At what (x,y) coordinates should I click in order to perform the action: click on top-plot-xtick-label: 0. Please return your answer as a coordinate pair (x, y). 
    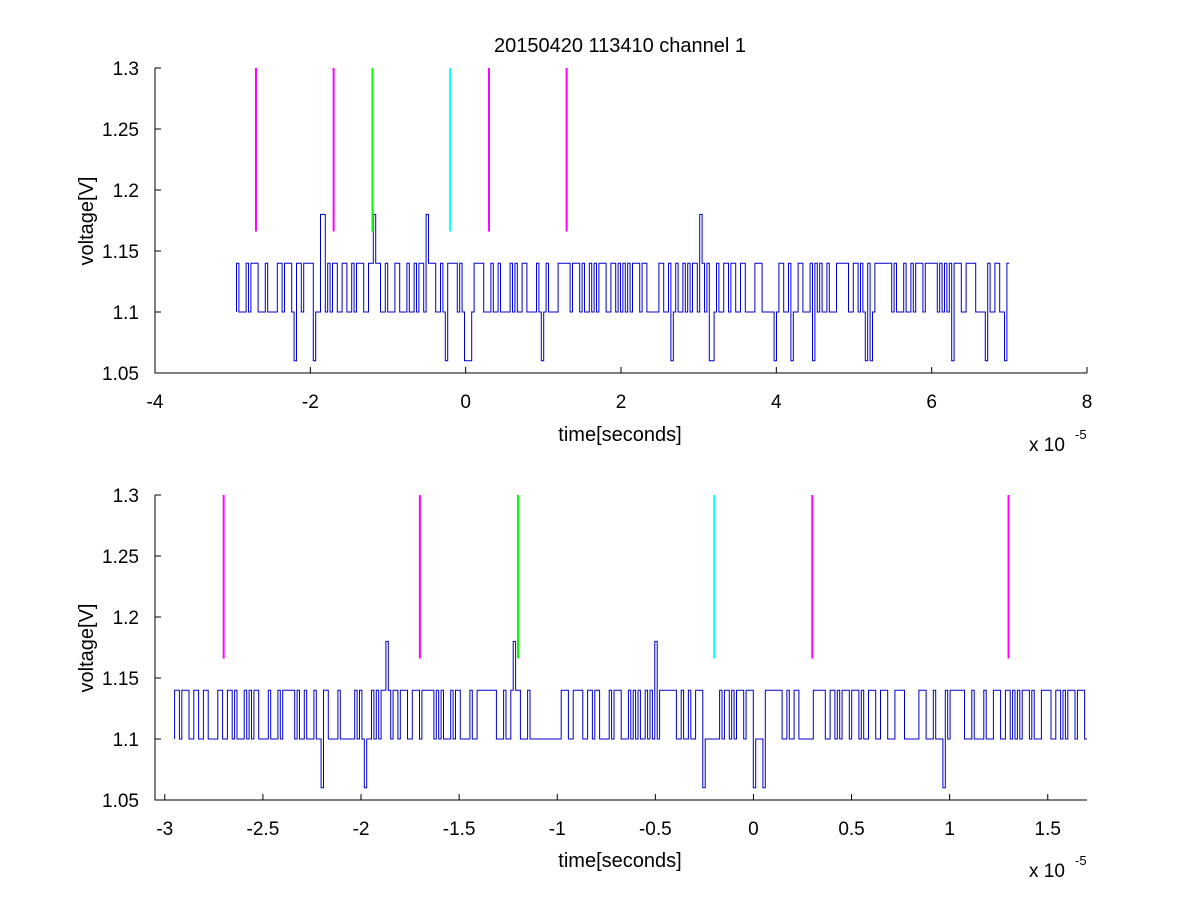
    Looking at the image, I should click on (465, 402).